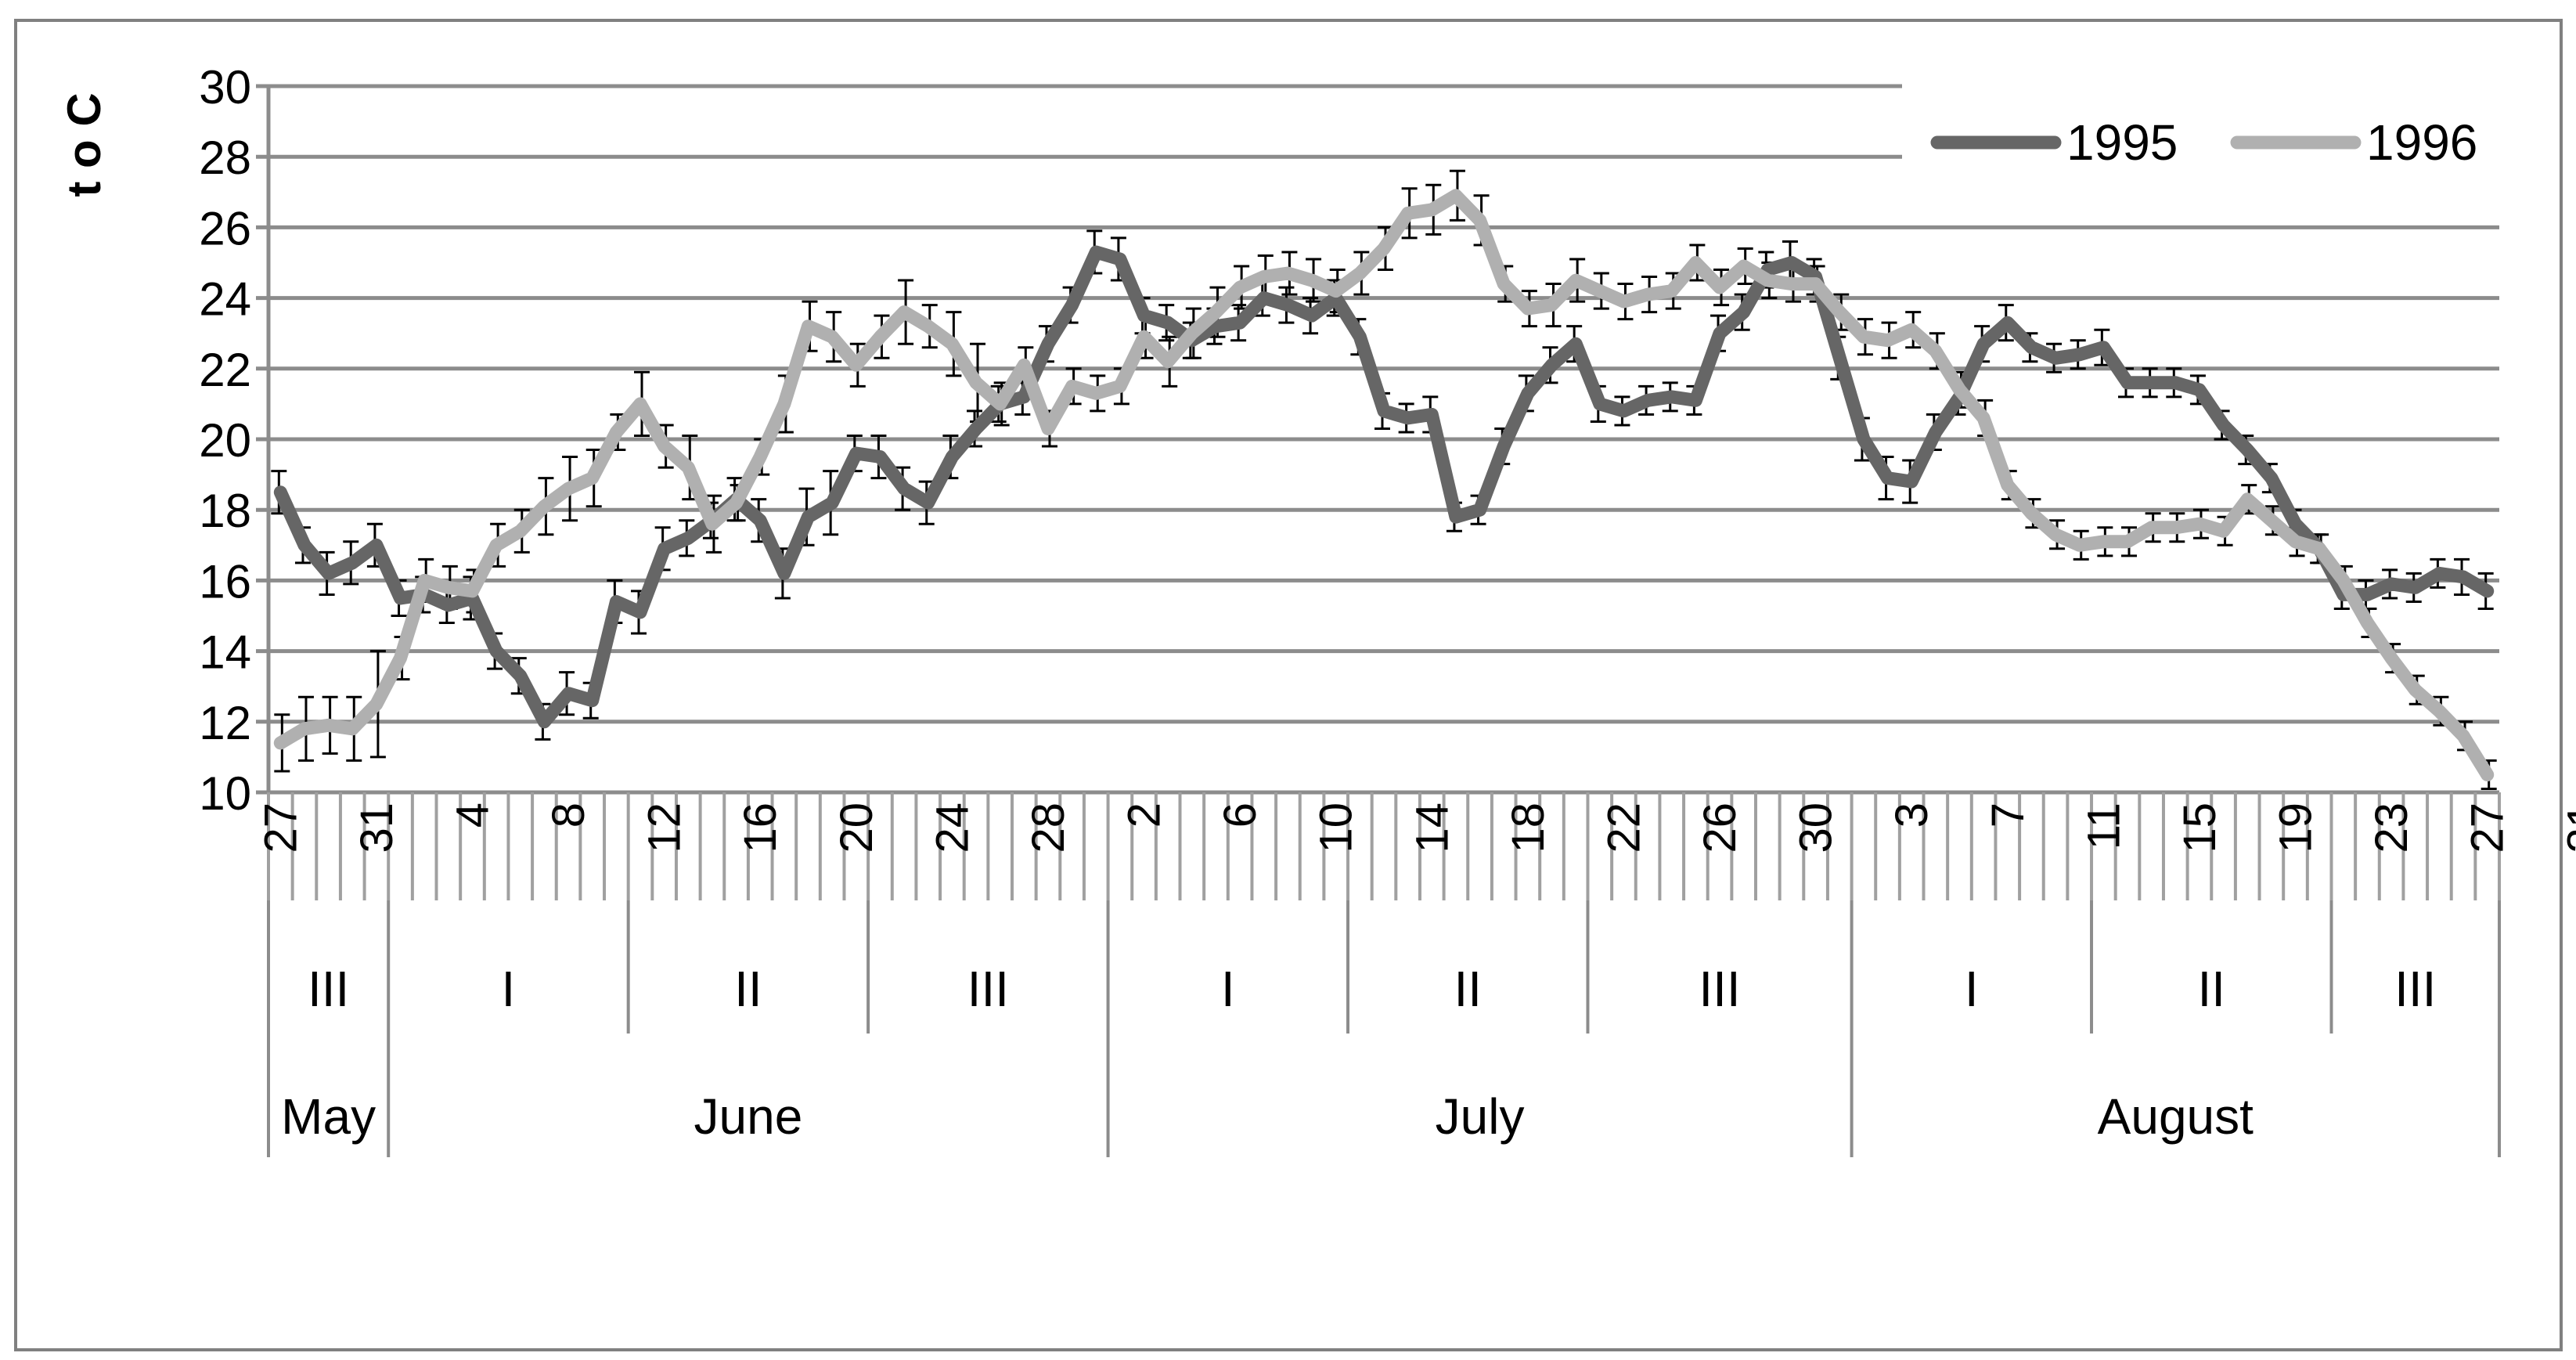  I want to click on month-label: July, so click(1480, 1116).